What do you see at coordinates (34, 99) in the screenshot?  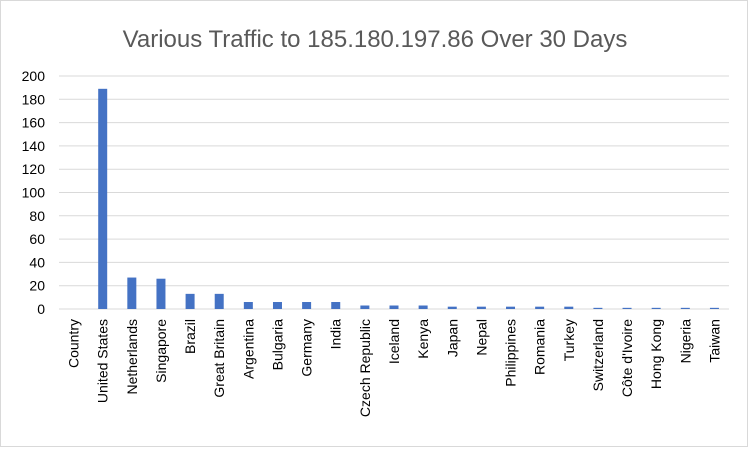 I see `y-tick-label: 180` at bounding box center [34, 99].